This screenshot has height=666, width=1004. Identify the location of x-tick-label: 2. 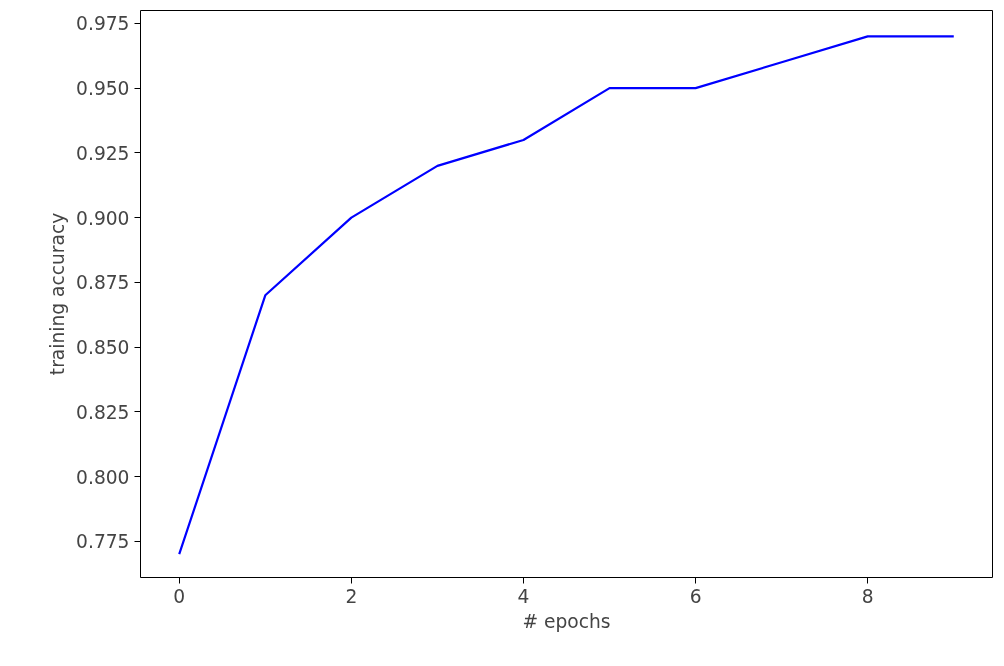
(351, 596).